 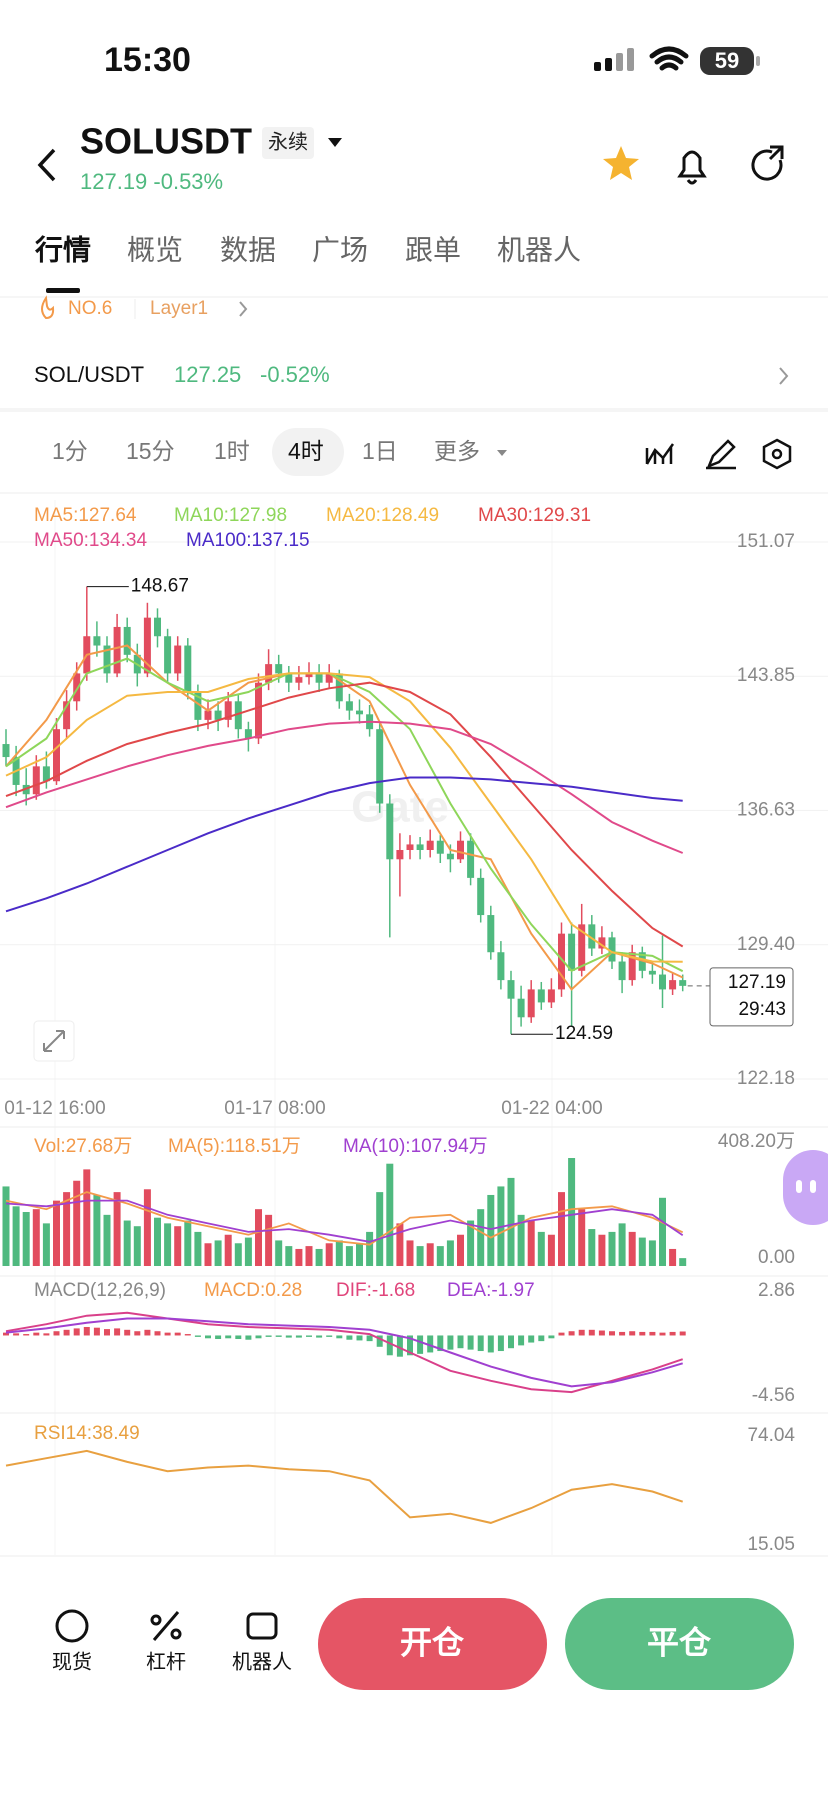 What do you see at coordinates (502, 453) in the screenshot?
I see `interval-more-arrow` at bounding box center [502, 453].